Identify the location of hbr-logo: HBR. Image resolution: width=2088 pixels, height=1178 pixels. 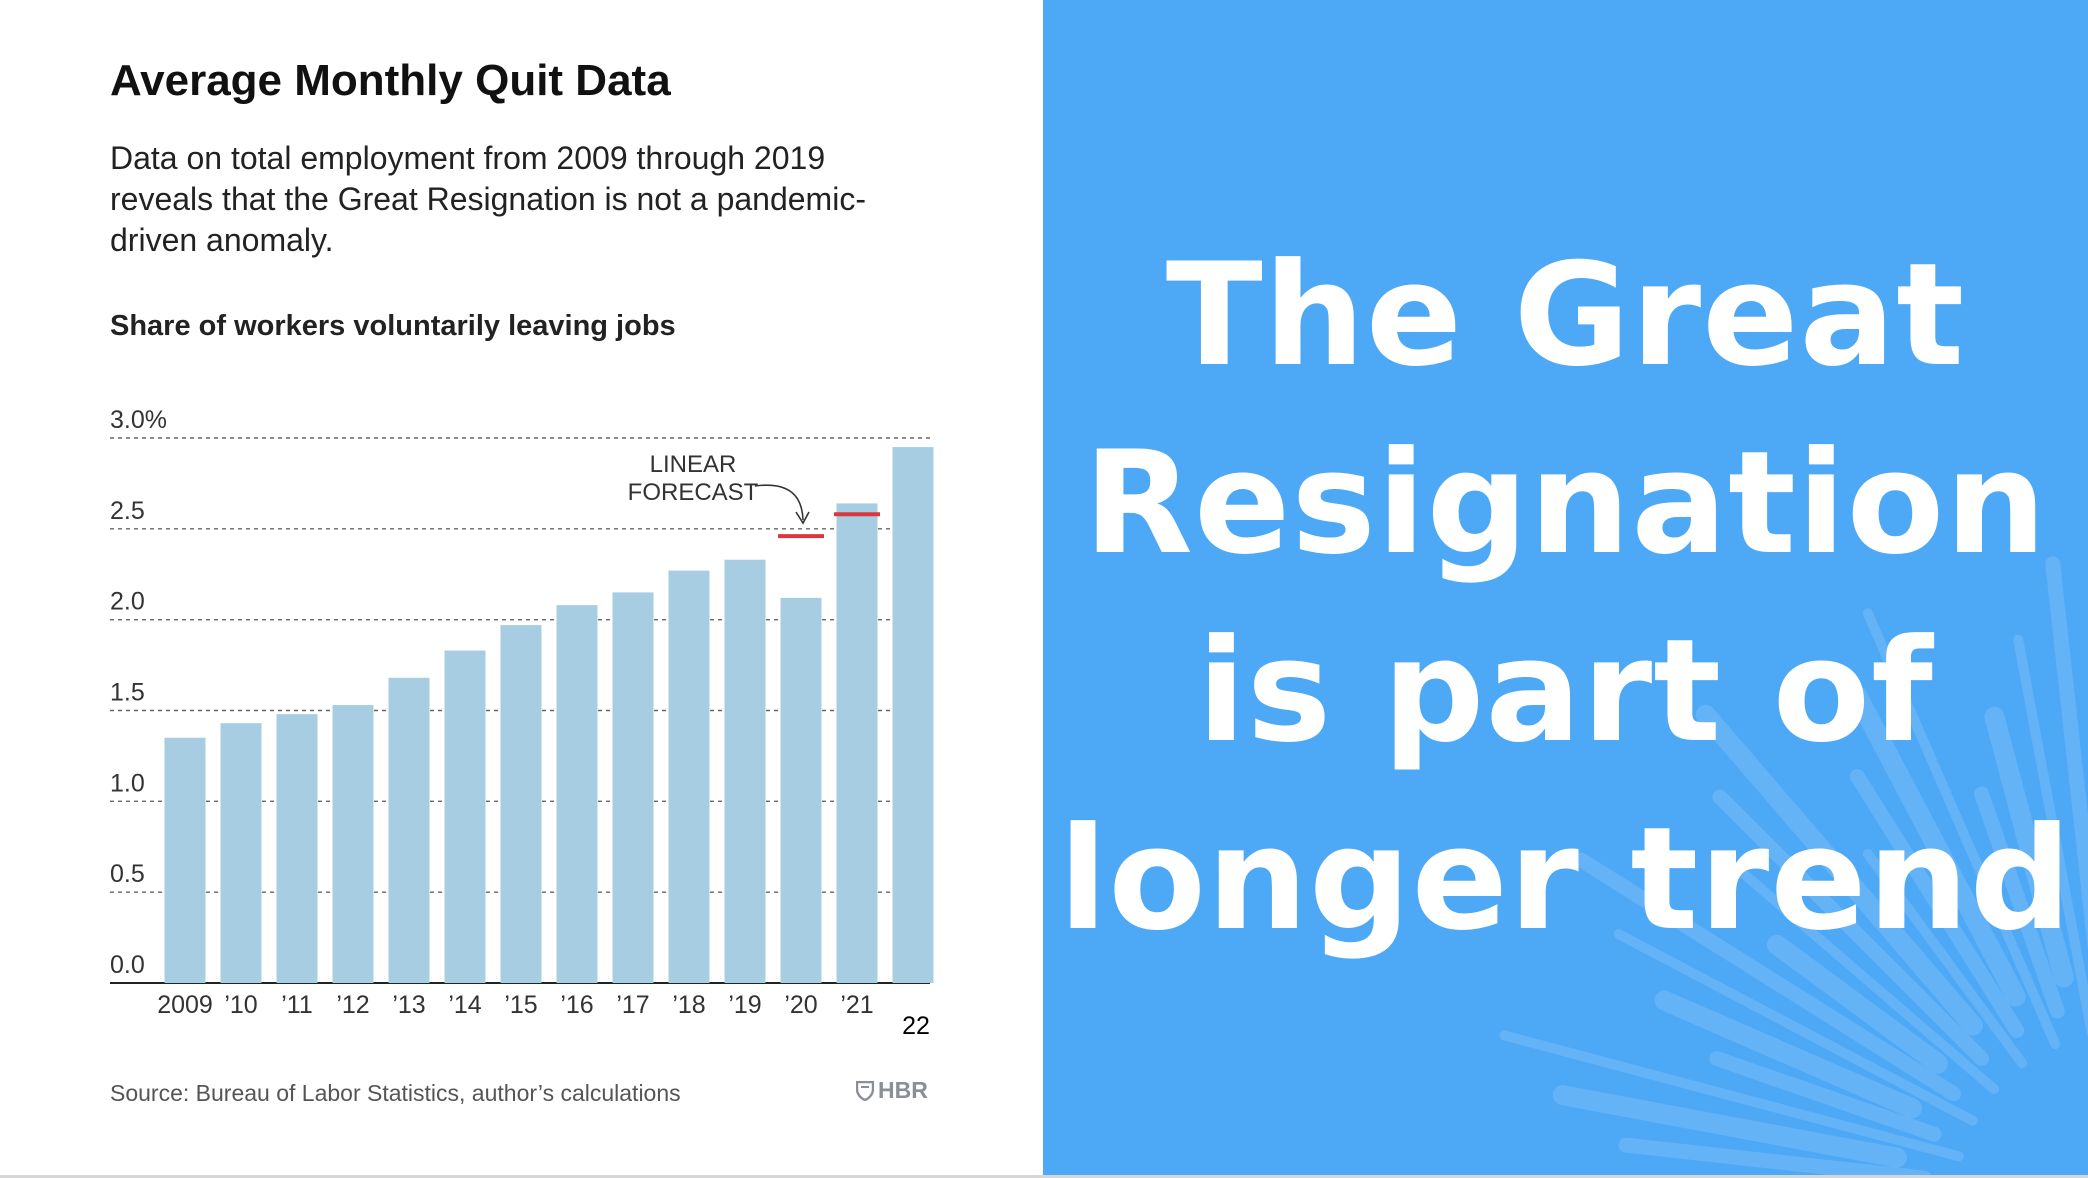
(892, 1090).